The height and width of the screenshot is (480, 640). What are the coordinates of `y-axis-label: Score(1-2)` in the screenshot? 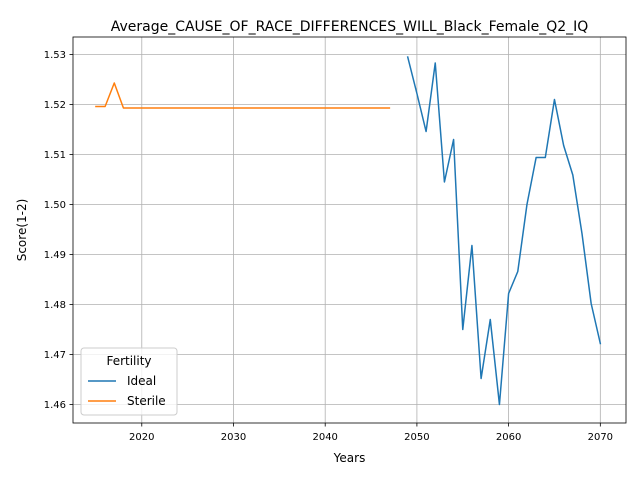 It's located at (22, 230).